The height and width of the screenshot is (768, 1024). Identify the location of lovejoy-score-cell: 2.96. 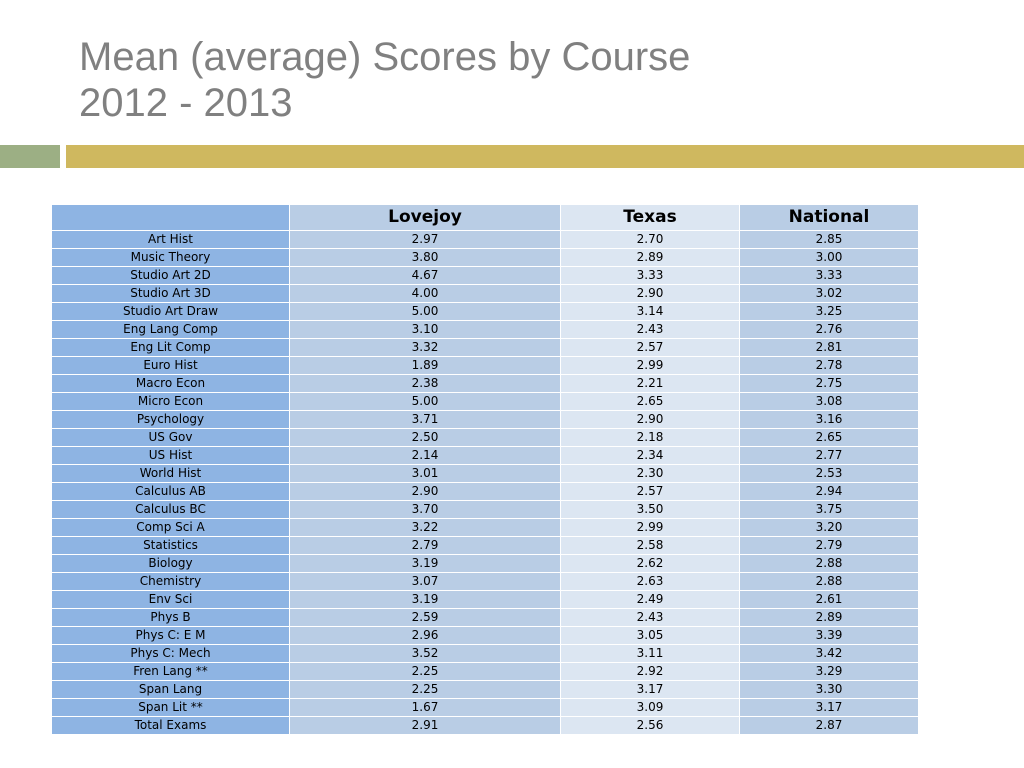
(425, 635).